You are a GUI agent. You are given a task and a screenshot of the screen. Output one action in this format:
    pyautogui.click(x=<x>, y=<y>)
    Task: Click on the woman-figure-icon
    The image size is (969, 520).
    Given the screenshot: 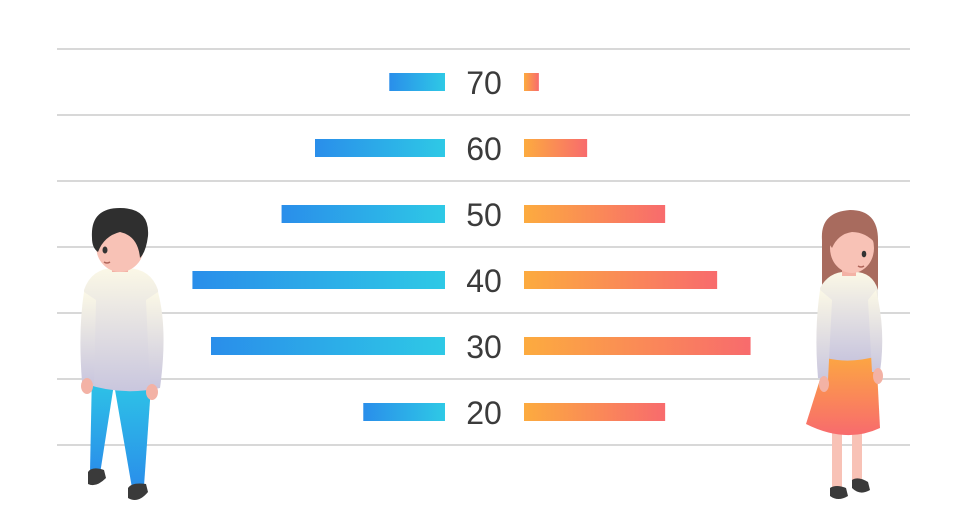 What is the action you would take?
    pyautogui.click(x=844, y=354)
    